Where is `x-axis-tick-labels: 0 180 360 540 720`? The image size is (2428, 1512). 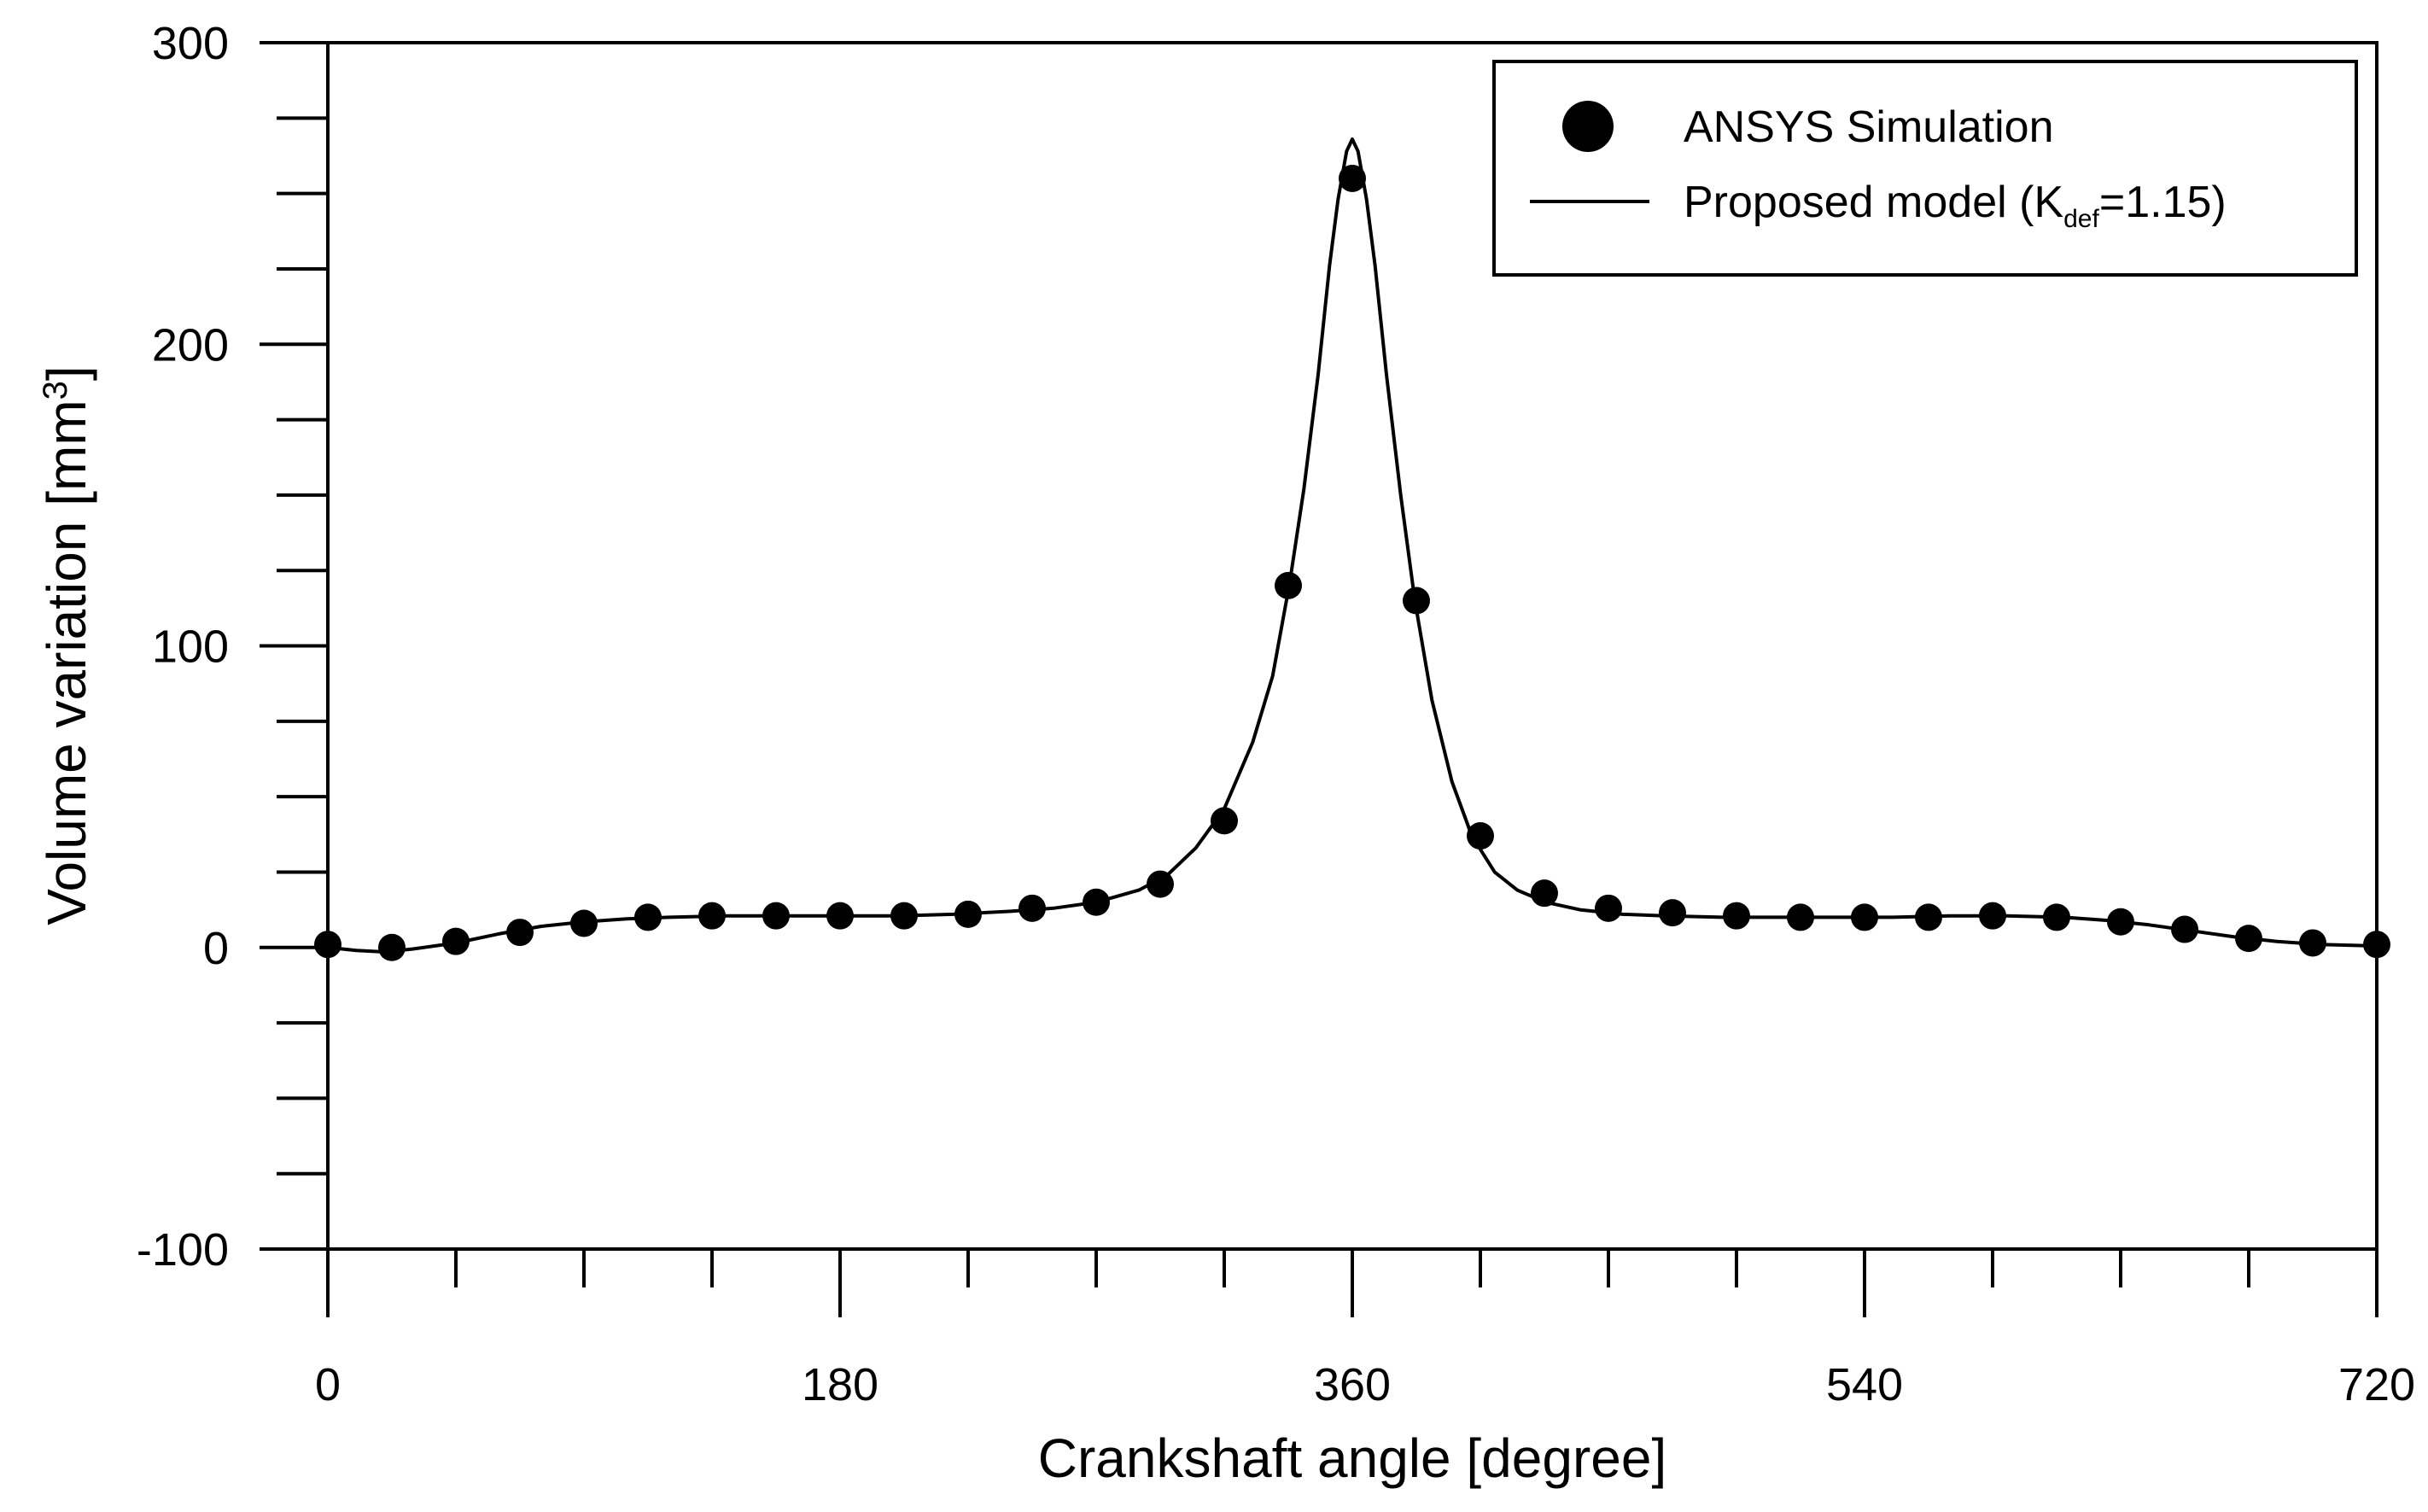
x-axis-tick-labels: 0 180 360 540 720 is located at coordinates (1365, 1384).